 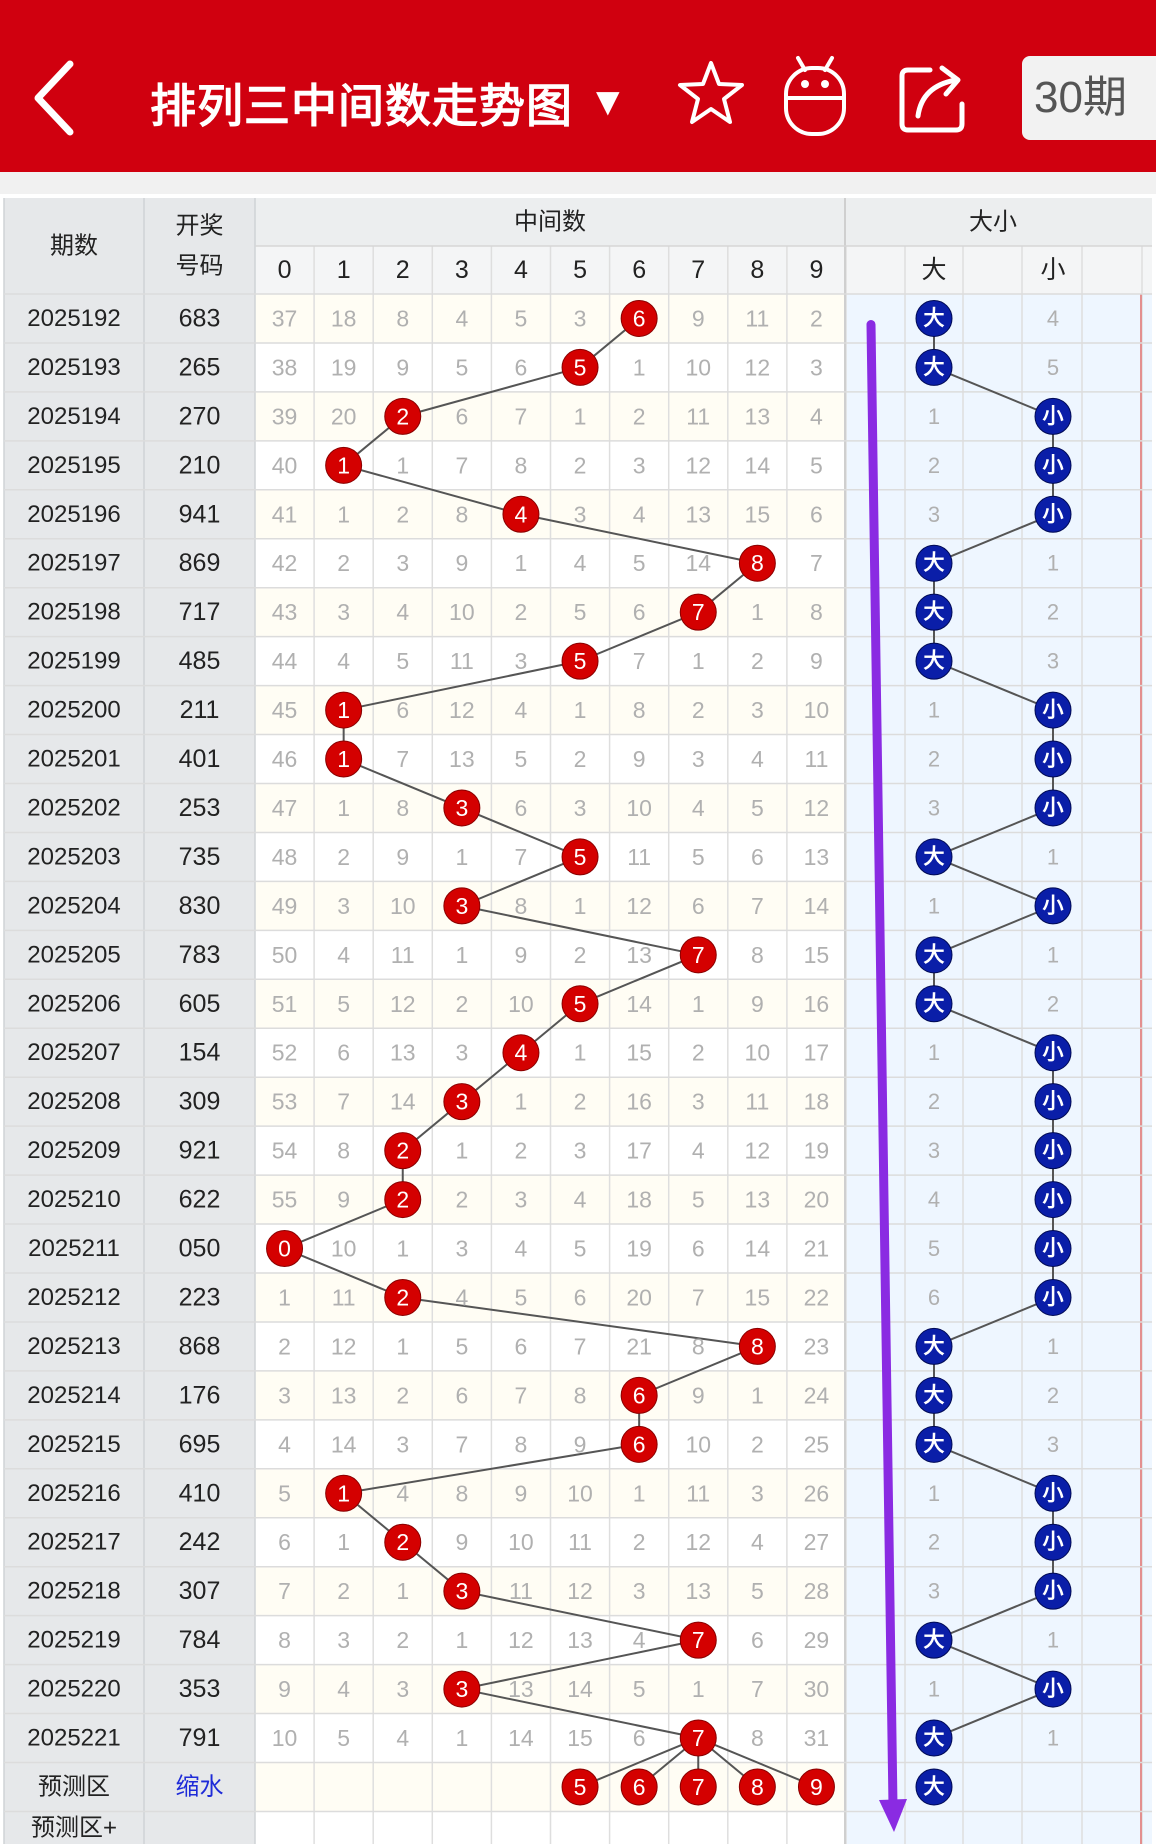 I want to click on miss-count-cell: 50, so click(x=285, y=955).